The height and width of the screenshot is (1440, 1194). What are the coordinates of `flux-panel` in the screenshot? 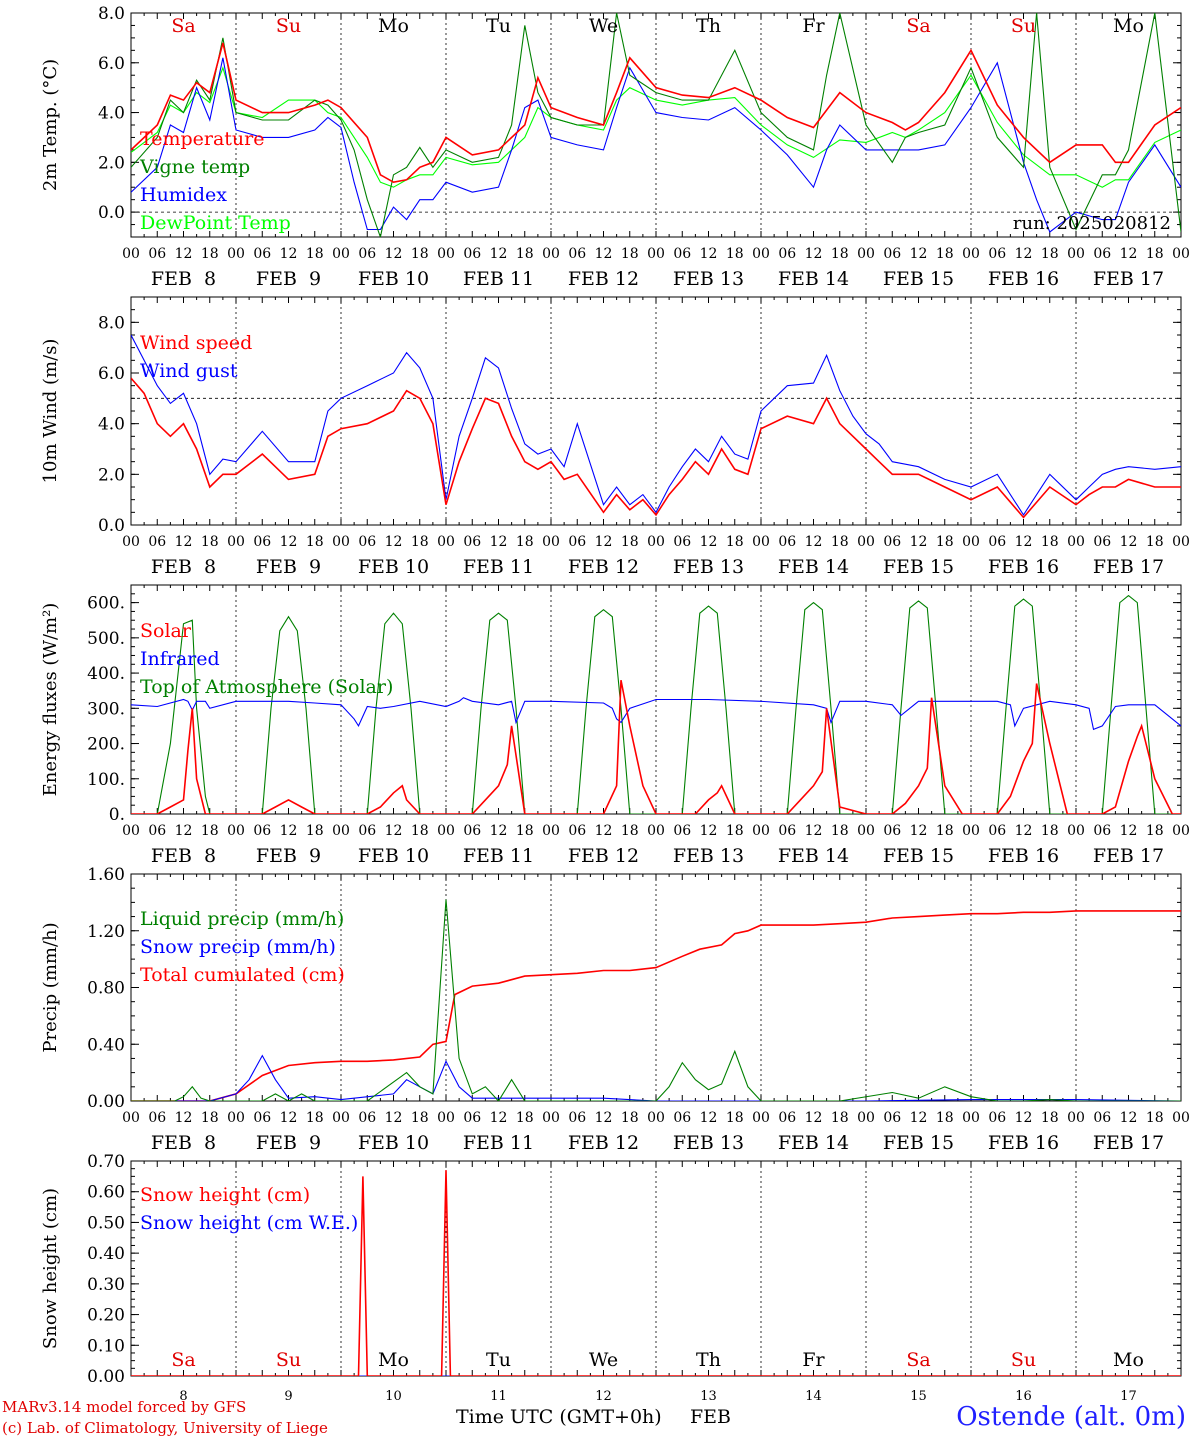 It's located at (656, 699).